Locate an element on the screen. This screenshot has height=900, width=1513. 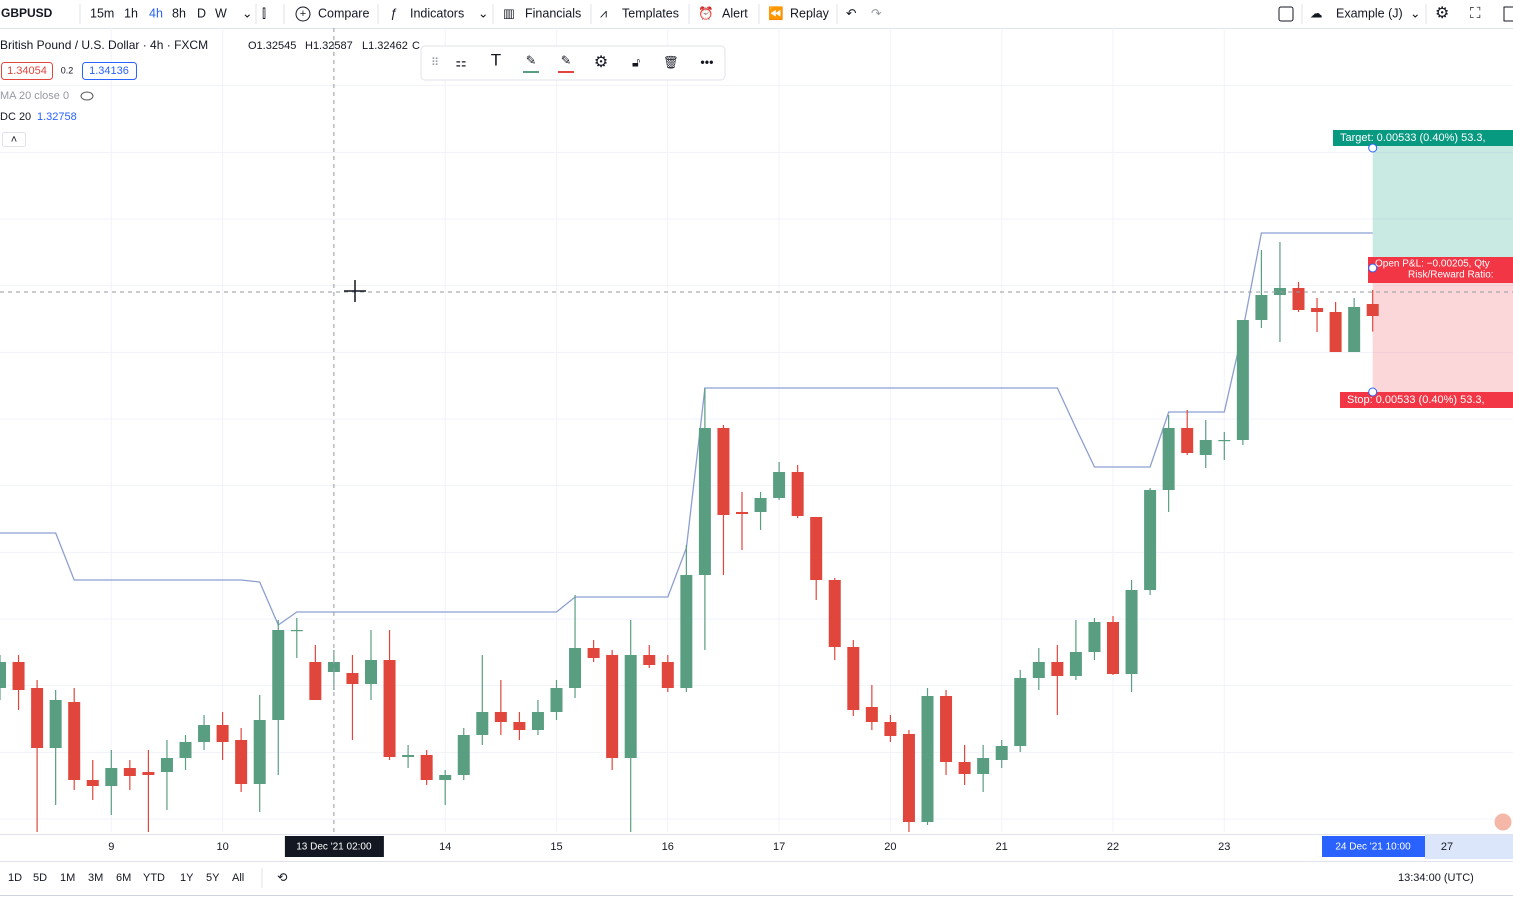
stop-zone is located at coordinates (1442, 330).